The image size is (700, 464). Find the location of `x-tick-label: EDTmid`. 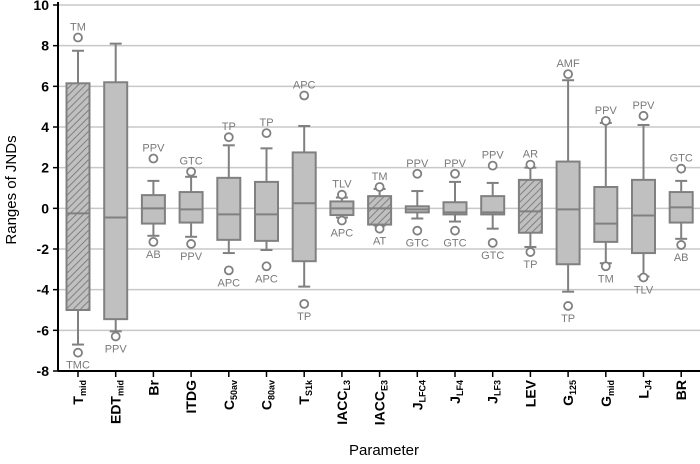

x-tick-label: EDTmid is located at coordinates (117, 402).